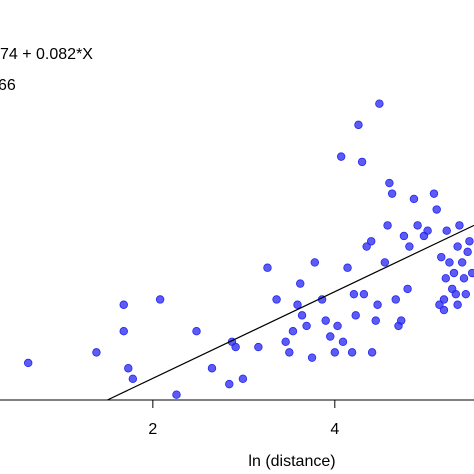 The width and height of the screenshot is (474, 474). What do you see at coordinates (152, 429) in the screenshot?
I see `x-tick-label: 2` at bounding box center [152, 429].